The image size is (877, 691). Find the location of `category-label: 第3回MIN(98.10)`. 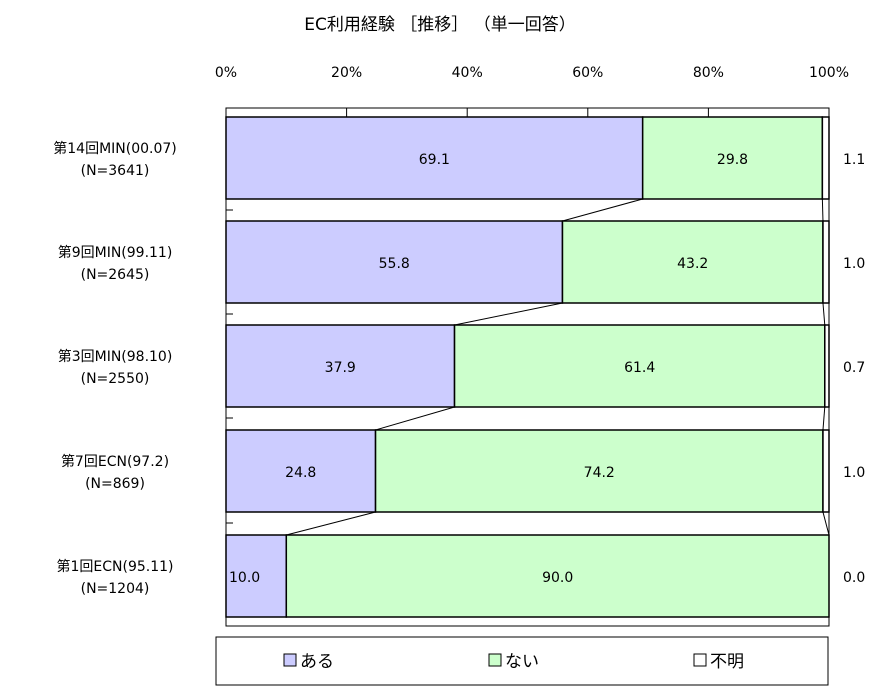

category-label: 第3回MIN(98.10) is located at coordinates (115, 356).